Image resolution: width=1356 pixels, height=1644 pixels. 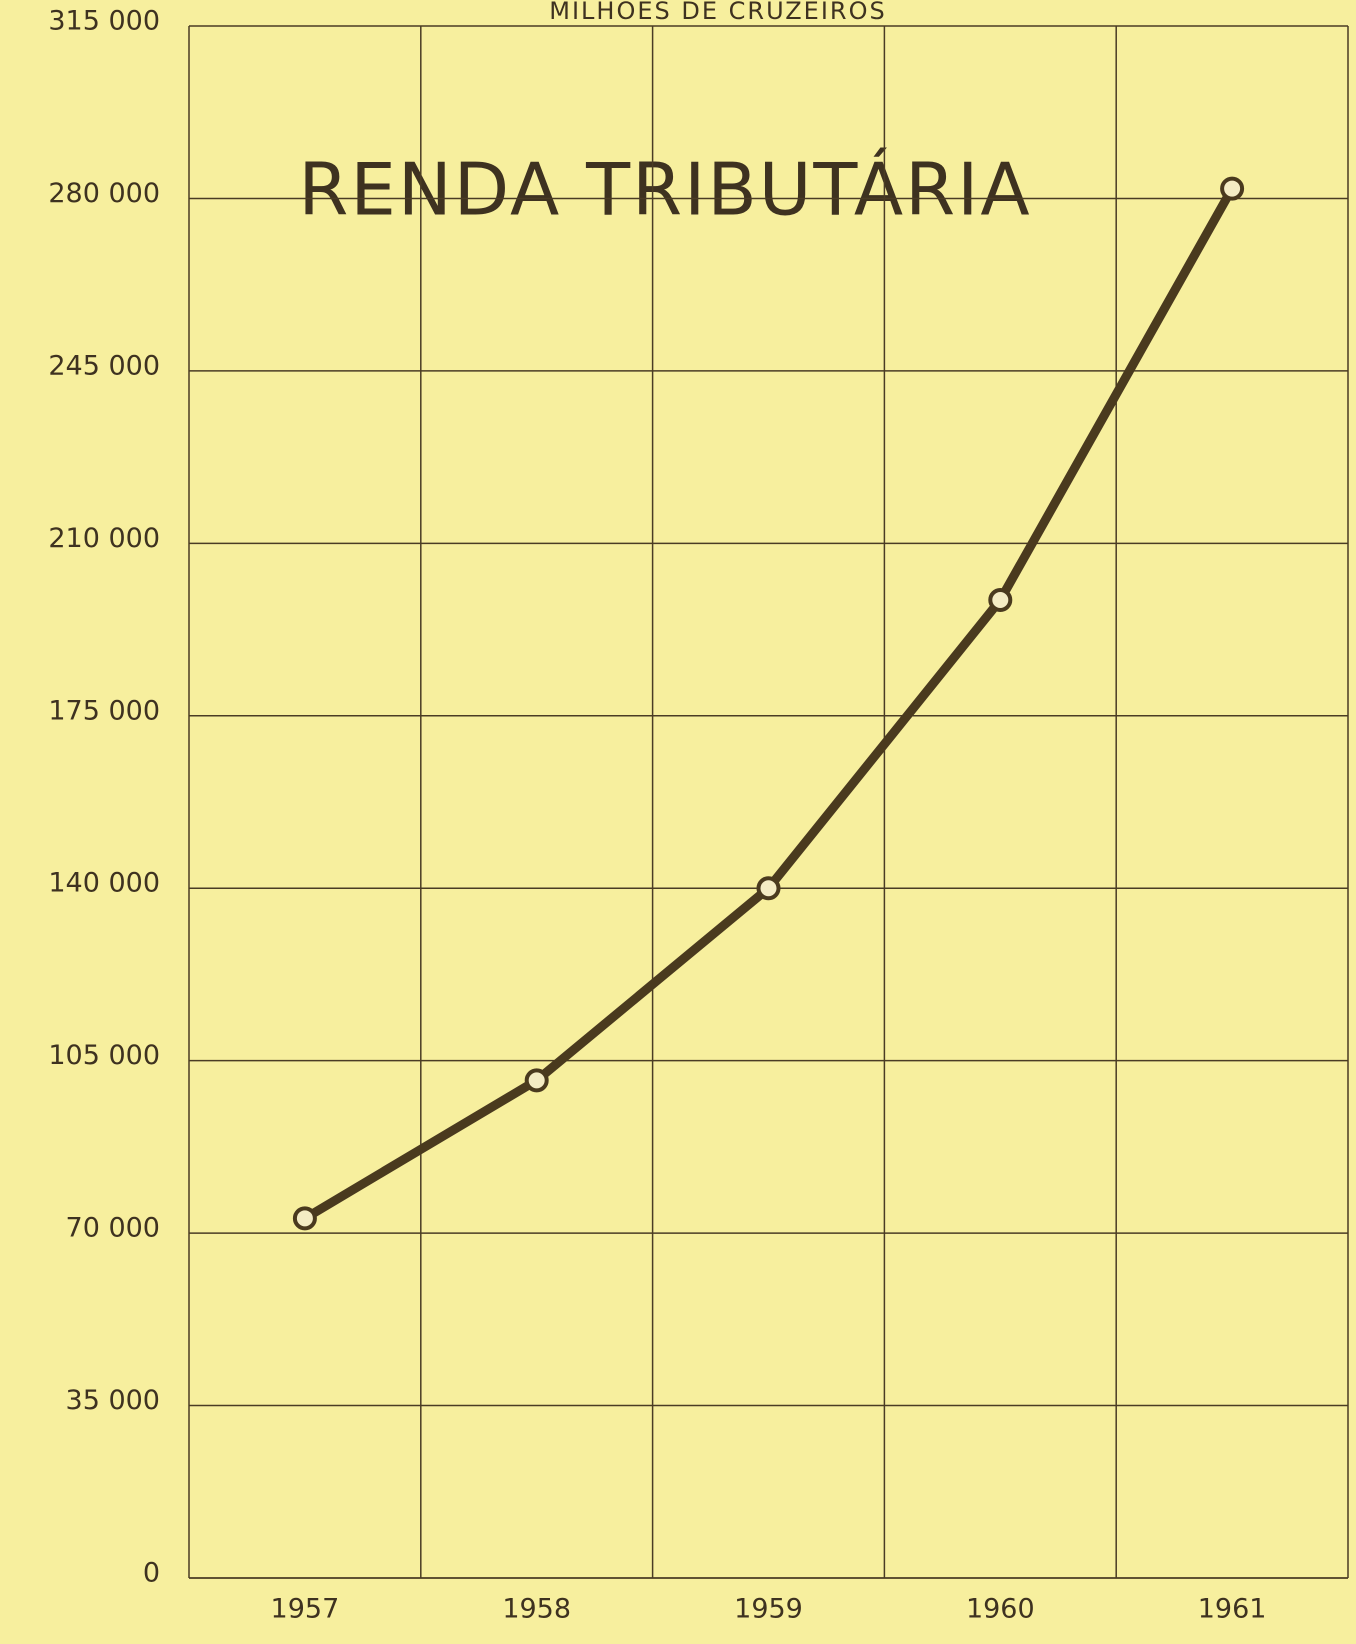 What do you see at coordinates (104, 538) in the screenshot?
I see `y-tick-label: 210 000` at bounding box center [104, 538].